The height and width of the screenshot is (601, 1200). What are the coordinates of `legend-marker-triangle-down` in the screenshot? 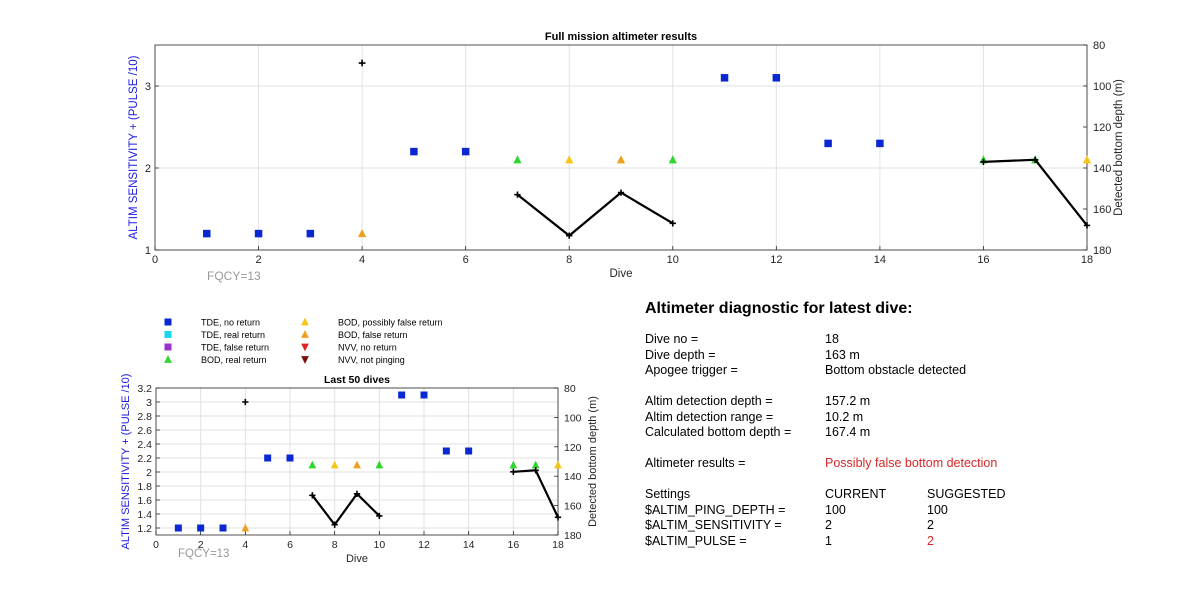 It's located at (305, 347).